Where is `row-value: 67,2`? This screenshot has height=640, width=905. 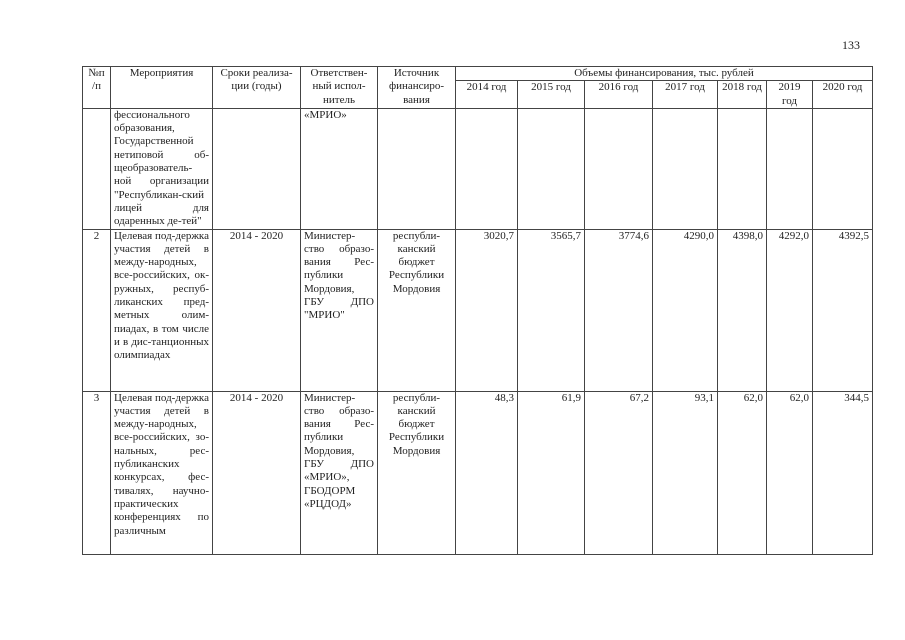 row-value: 67,2 is located at coordinates (618, 472).